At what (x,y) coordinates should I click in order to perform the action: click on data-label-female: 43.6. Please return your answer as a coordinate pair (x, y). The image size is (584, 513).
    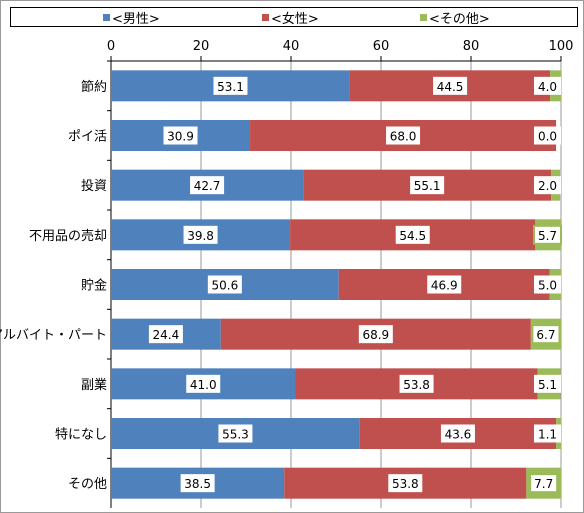
    Looking at the image, I should click on (458, 435).